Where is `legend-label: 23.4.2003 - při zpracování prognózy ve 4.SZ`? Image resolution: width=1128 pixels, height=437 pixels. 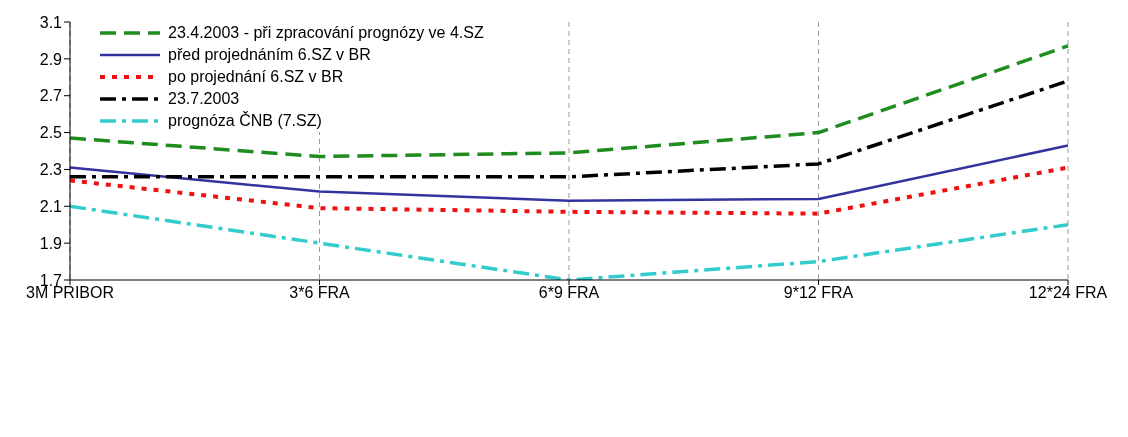
legend-label: 23.4.2003 - při zpracování prognózy ve 4.SZ is located at coordinates (326, 33).